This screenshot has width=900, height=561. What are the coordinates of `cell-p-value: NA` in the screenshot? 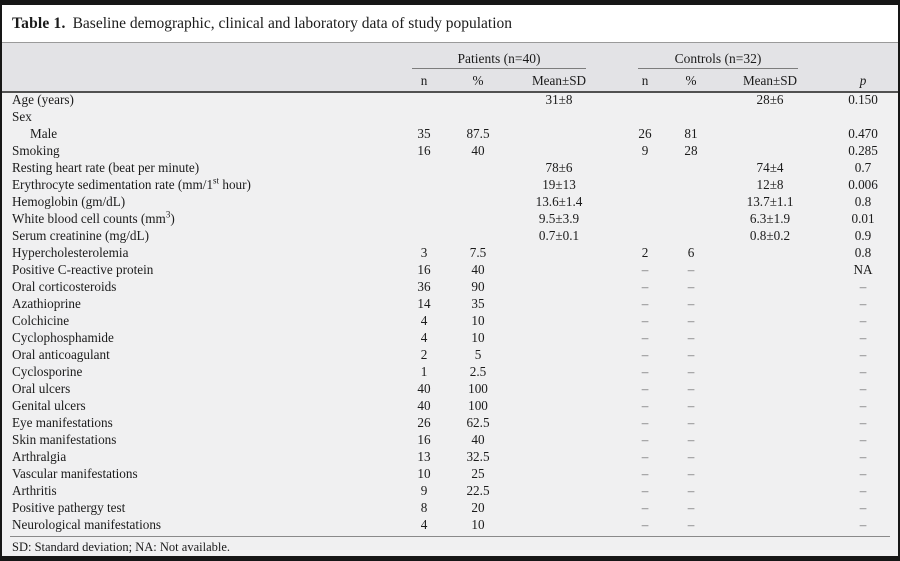 It's located at (863, 269).